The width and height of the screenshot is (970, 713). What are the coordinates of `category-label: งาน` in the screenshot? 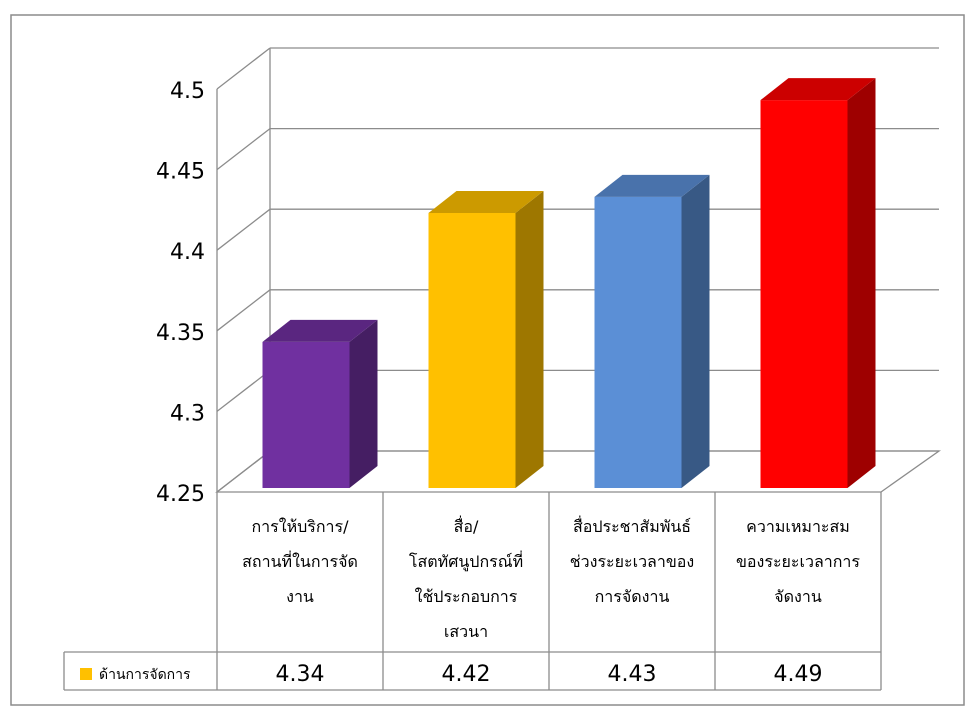 It's located at (300, 596).